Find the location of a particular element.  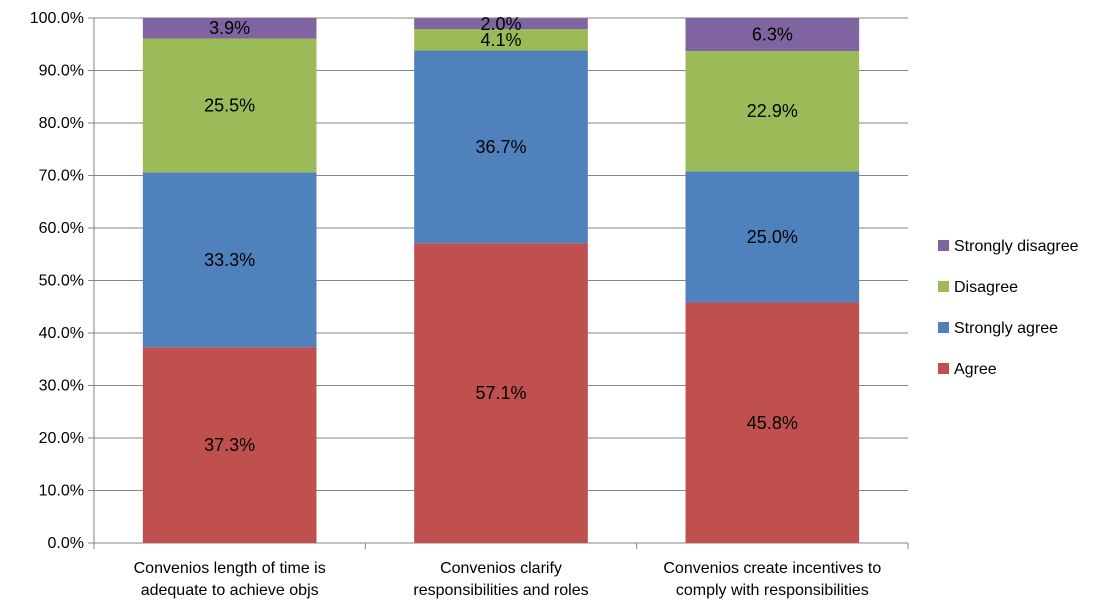

y-tick-label: 90.0% is located at coordinates (61, 71).